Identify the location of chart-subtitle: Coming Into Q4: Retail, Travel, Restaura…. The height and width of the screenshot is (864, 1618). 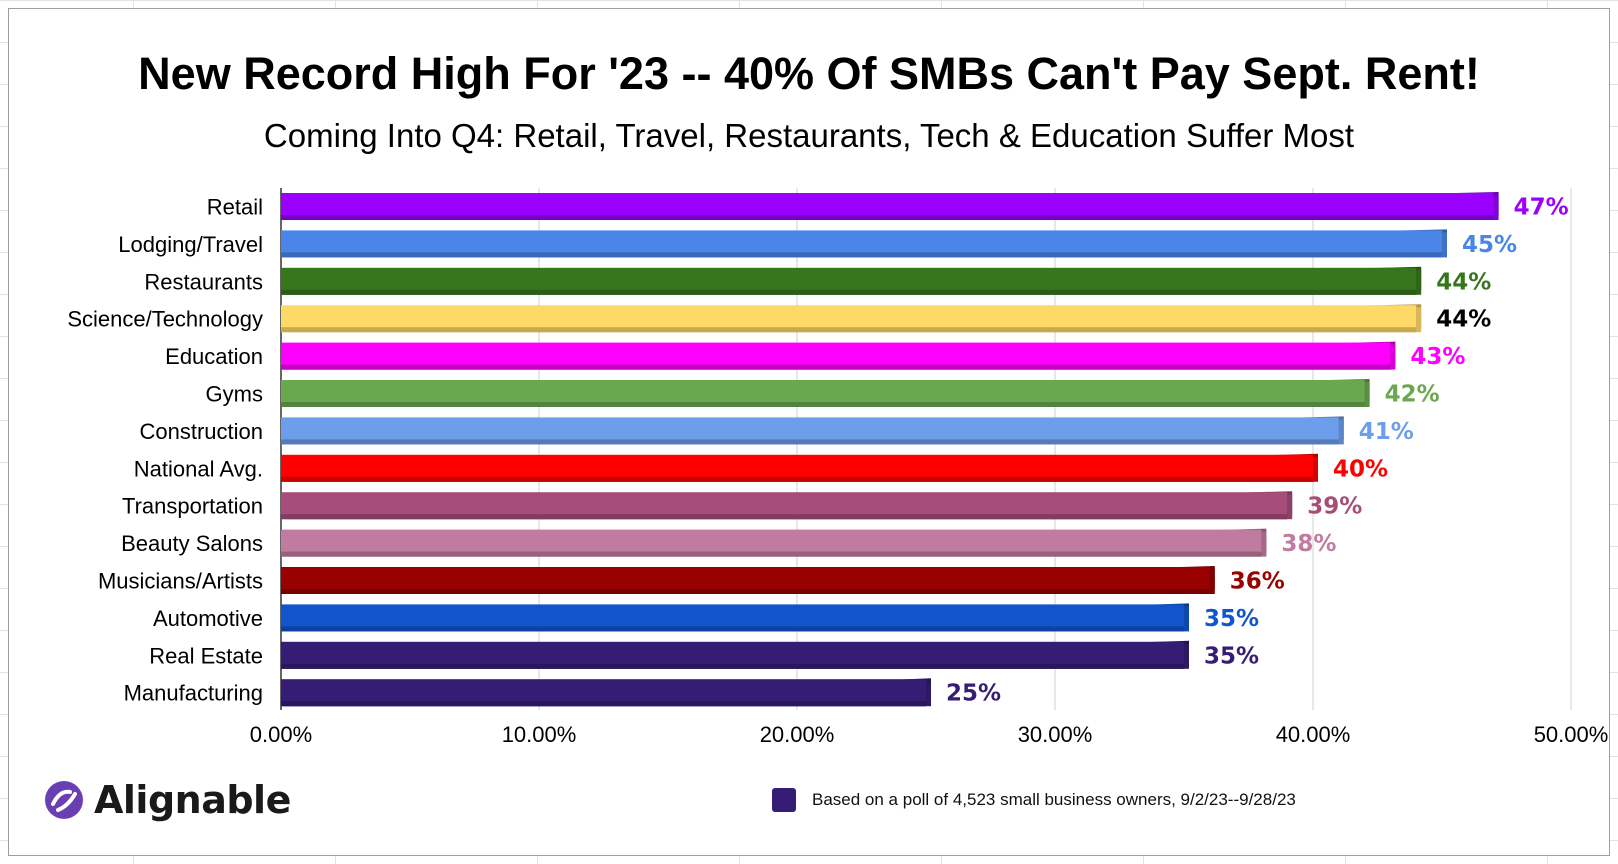
(809, 135).